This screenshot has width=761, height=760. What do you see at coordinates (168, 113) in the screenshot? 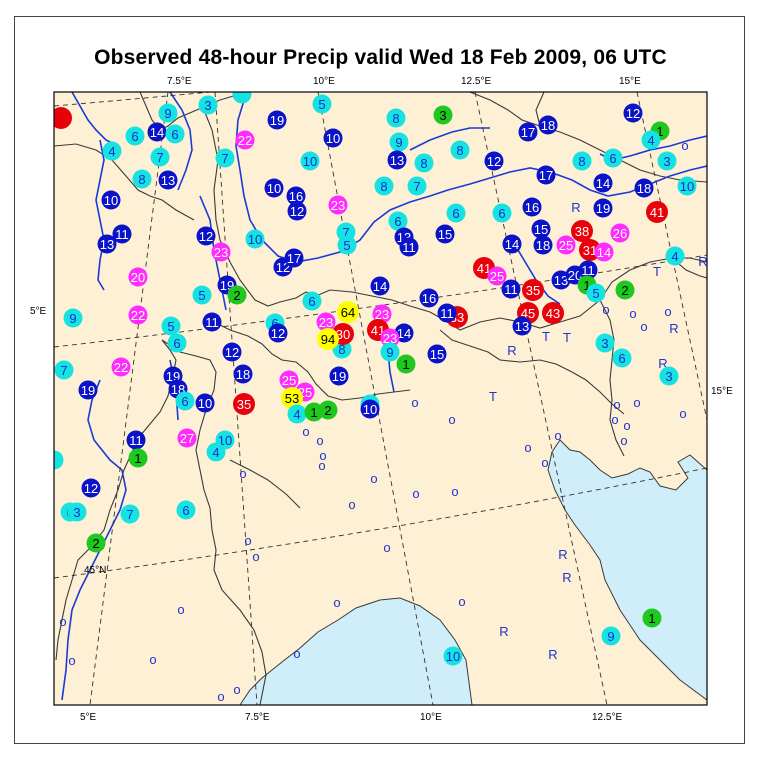
I see `station-marker: 9` at bounding box center [168, 113].